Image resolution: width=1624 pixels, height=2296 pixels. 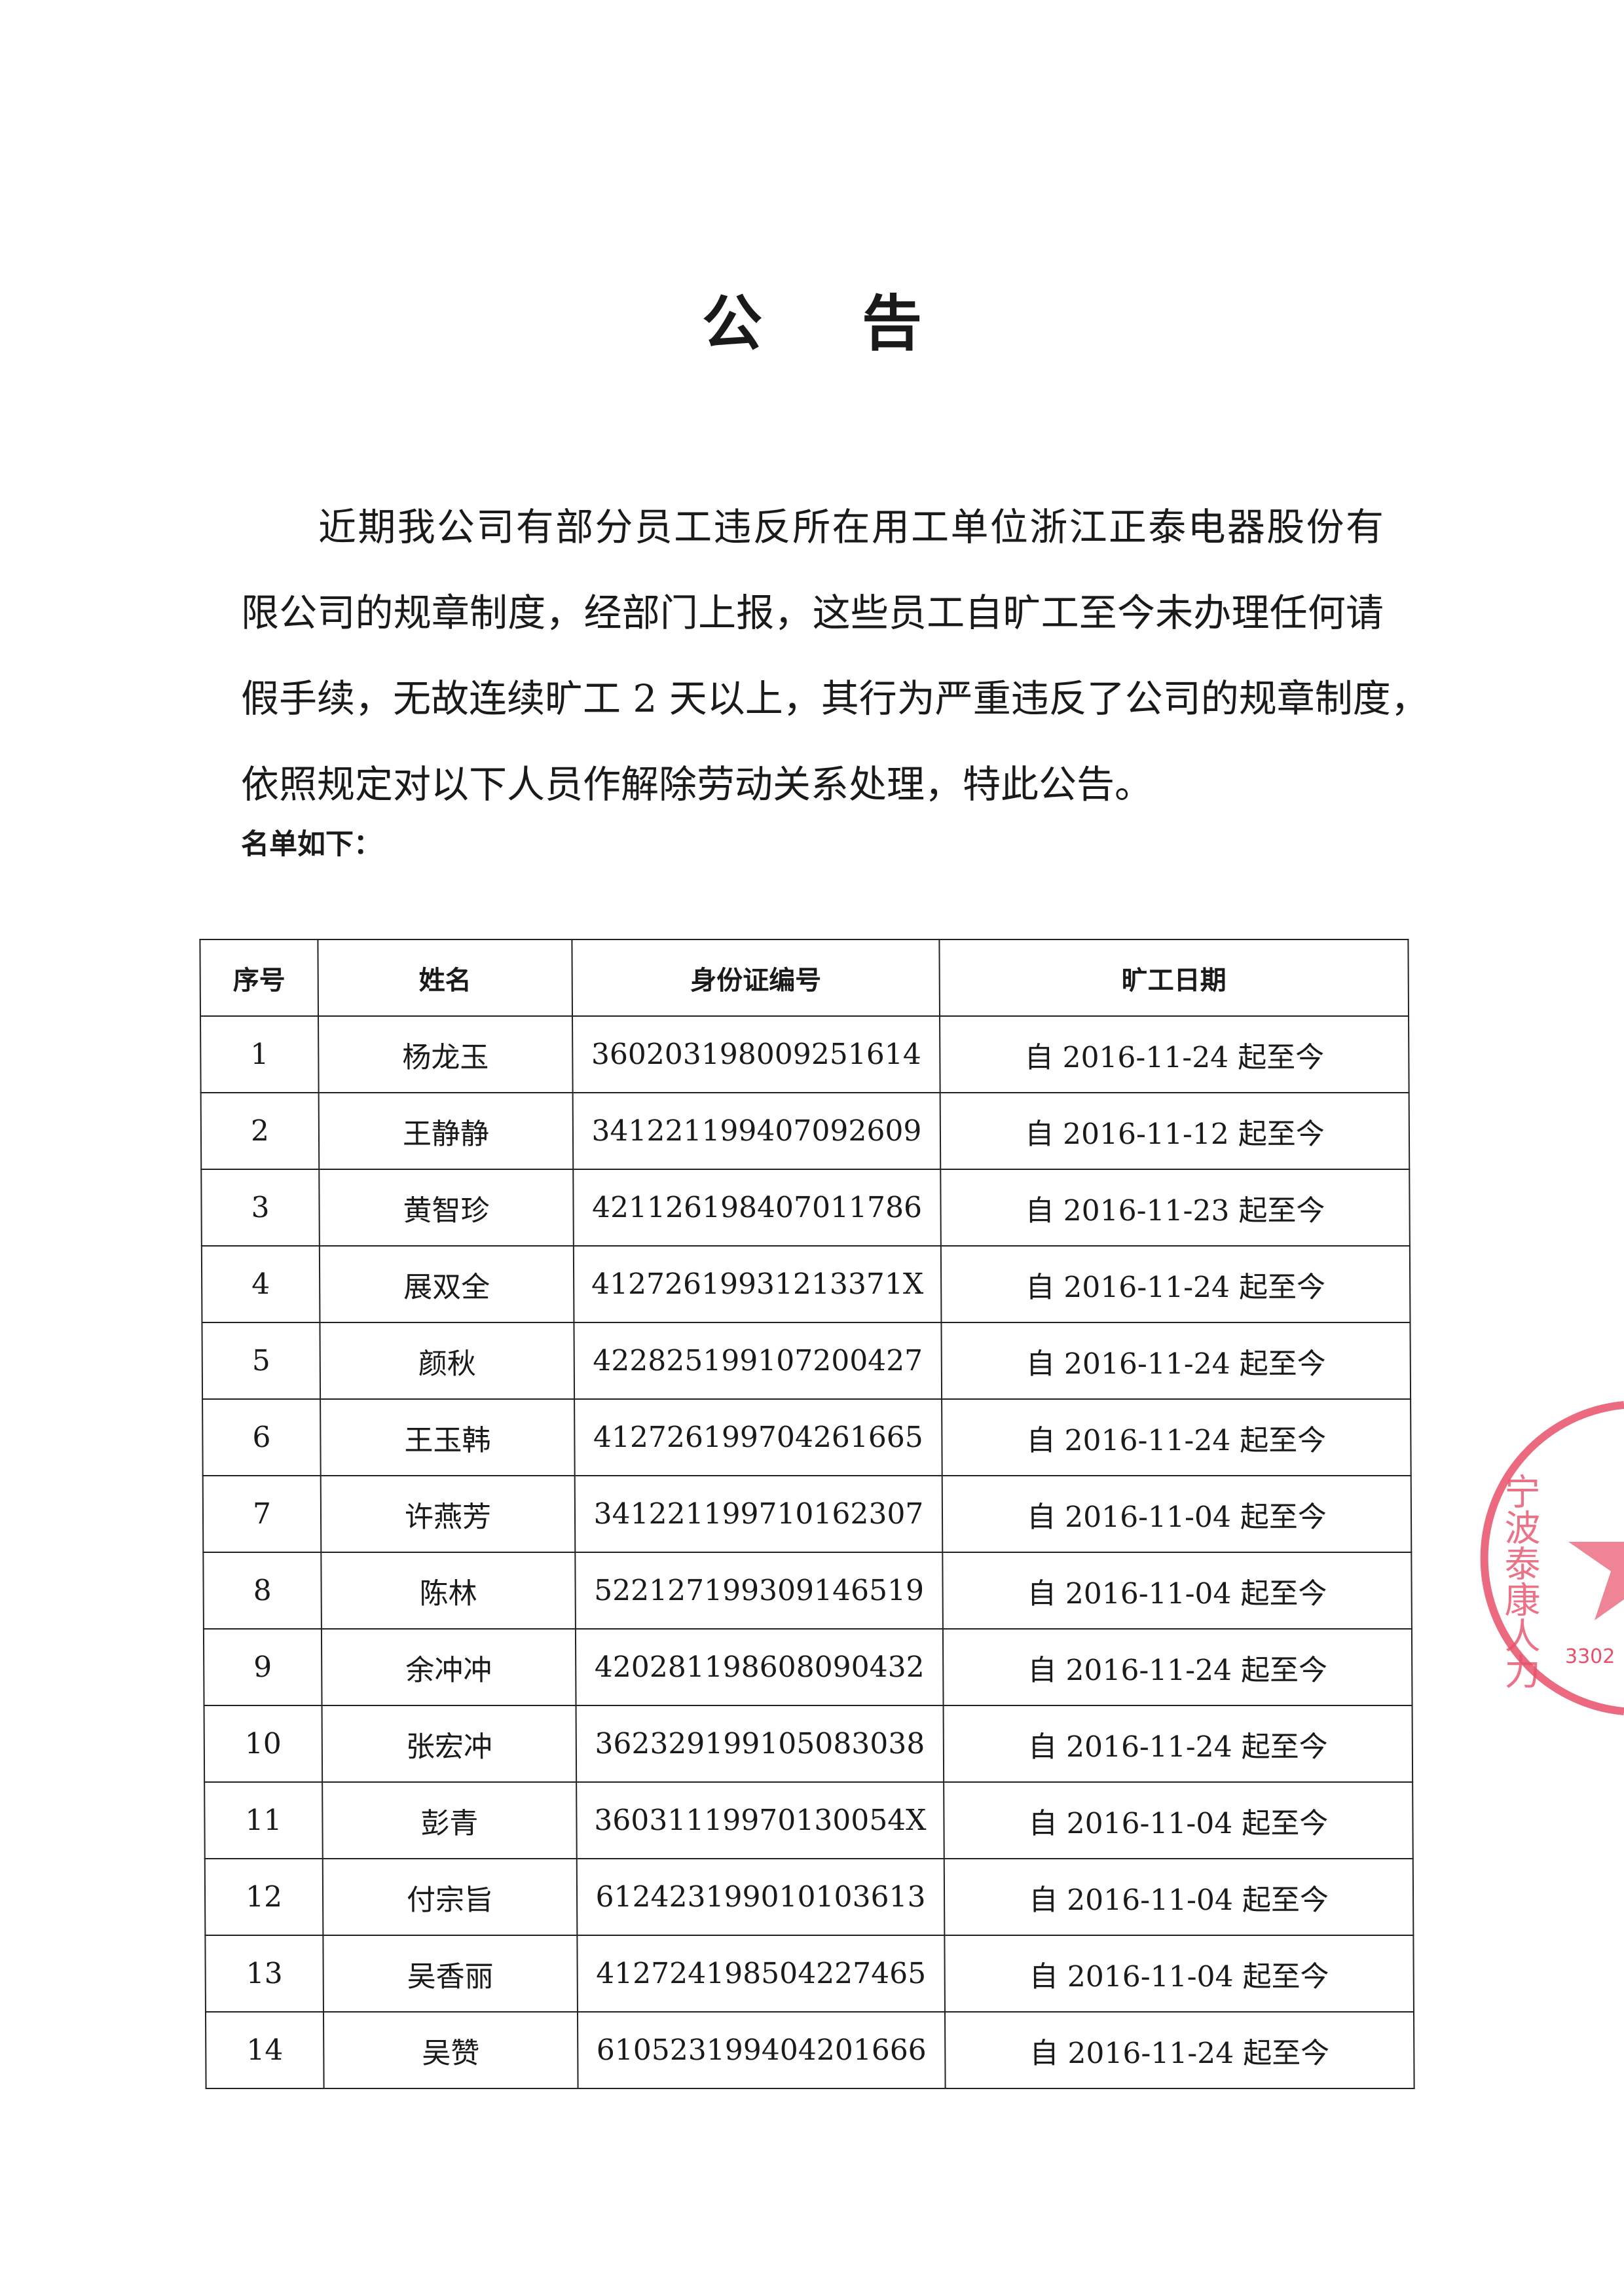 What do you see at coordinates (1519, 1581) in the screenshot?
I see `seal-text: 宁波泰康人力` at bounding box center [1519, 1581].